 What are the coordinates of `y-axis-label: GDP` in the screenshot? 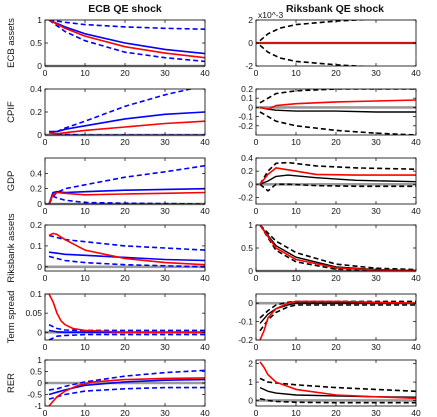 It's located at (11, 181).